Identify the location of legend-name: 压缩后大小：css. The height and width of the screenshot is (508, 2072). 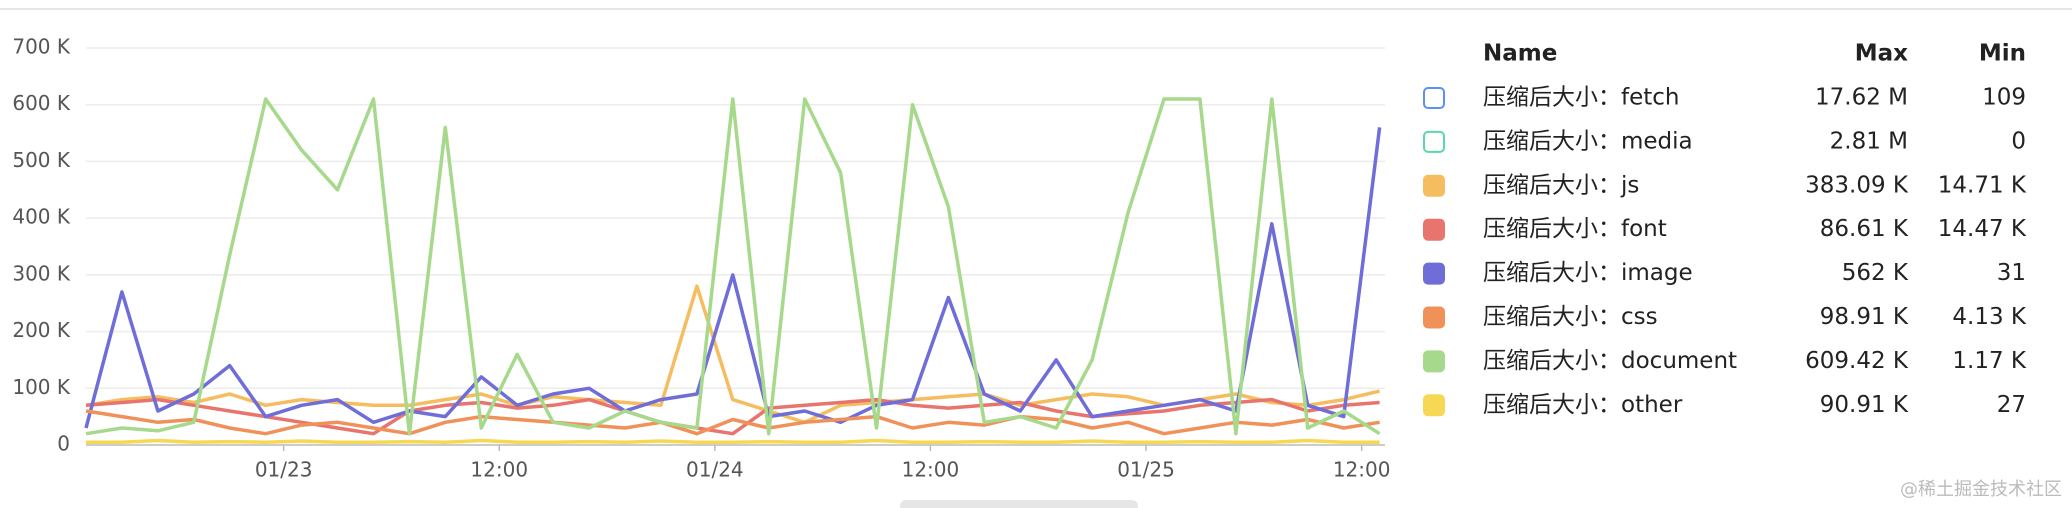
(1570, 317).